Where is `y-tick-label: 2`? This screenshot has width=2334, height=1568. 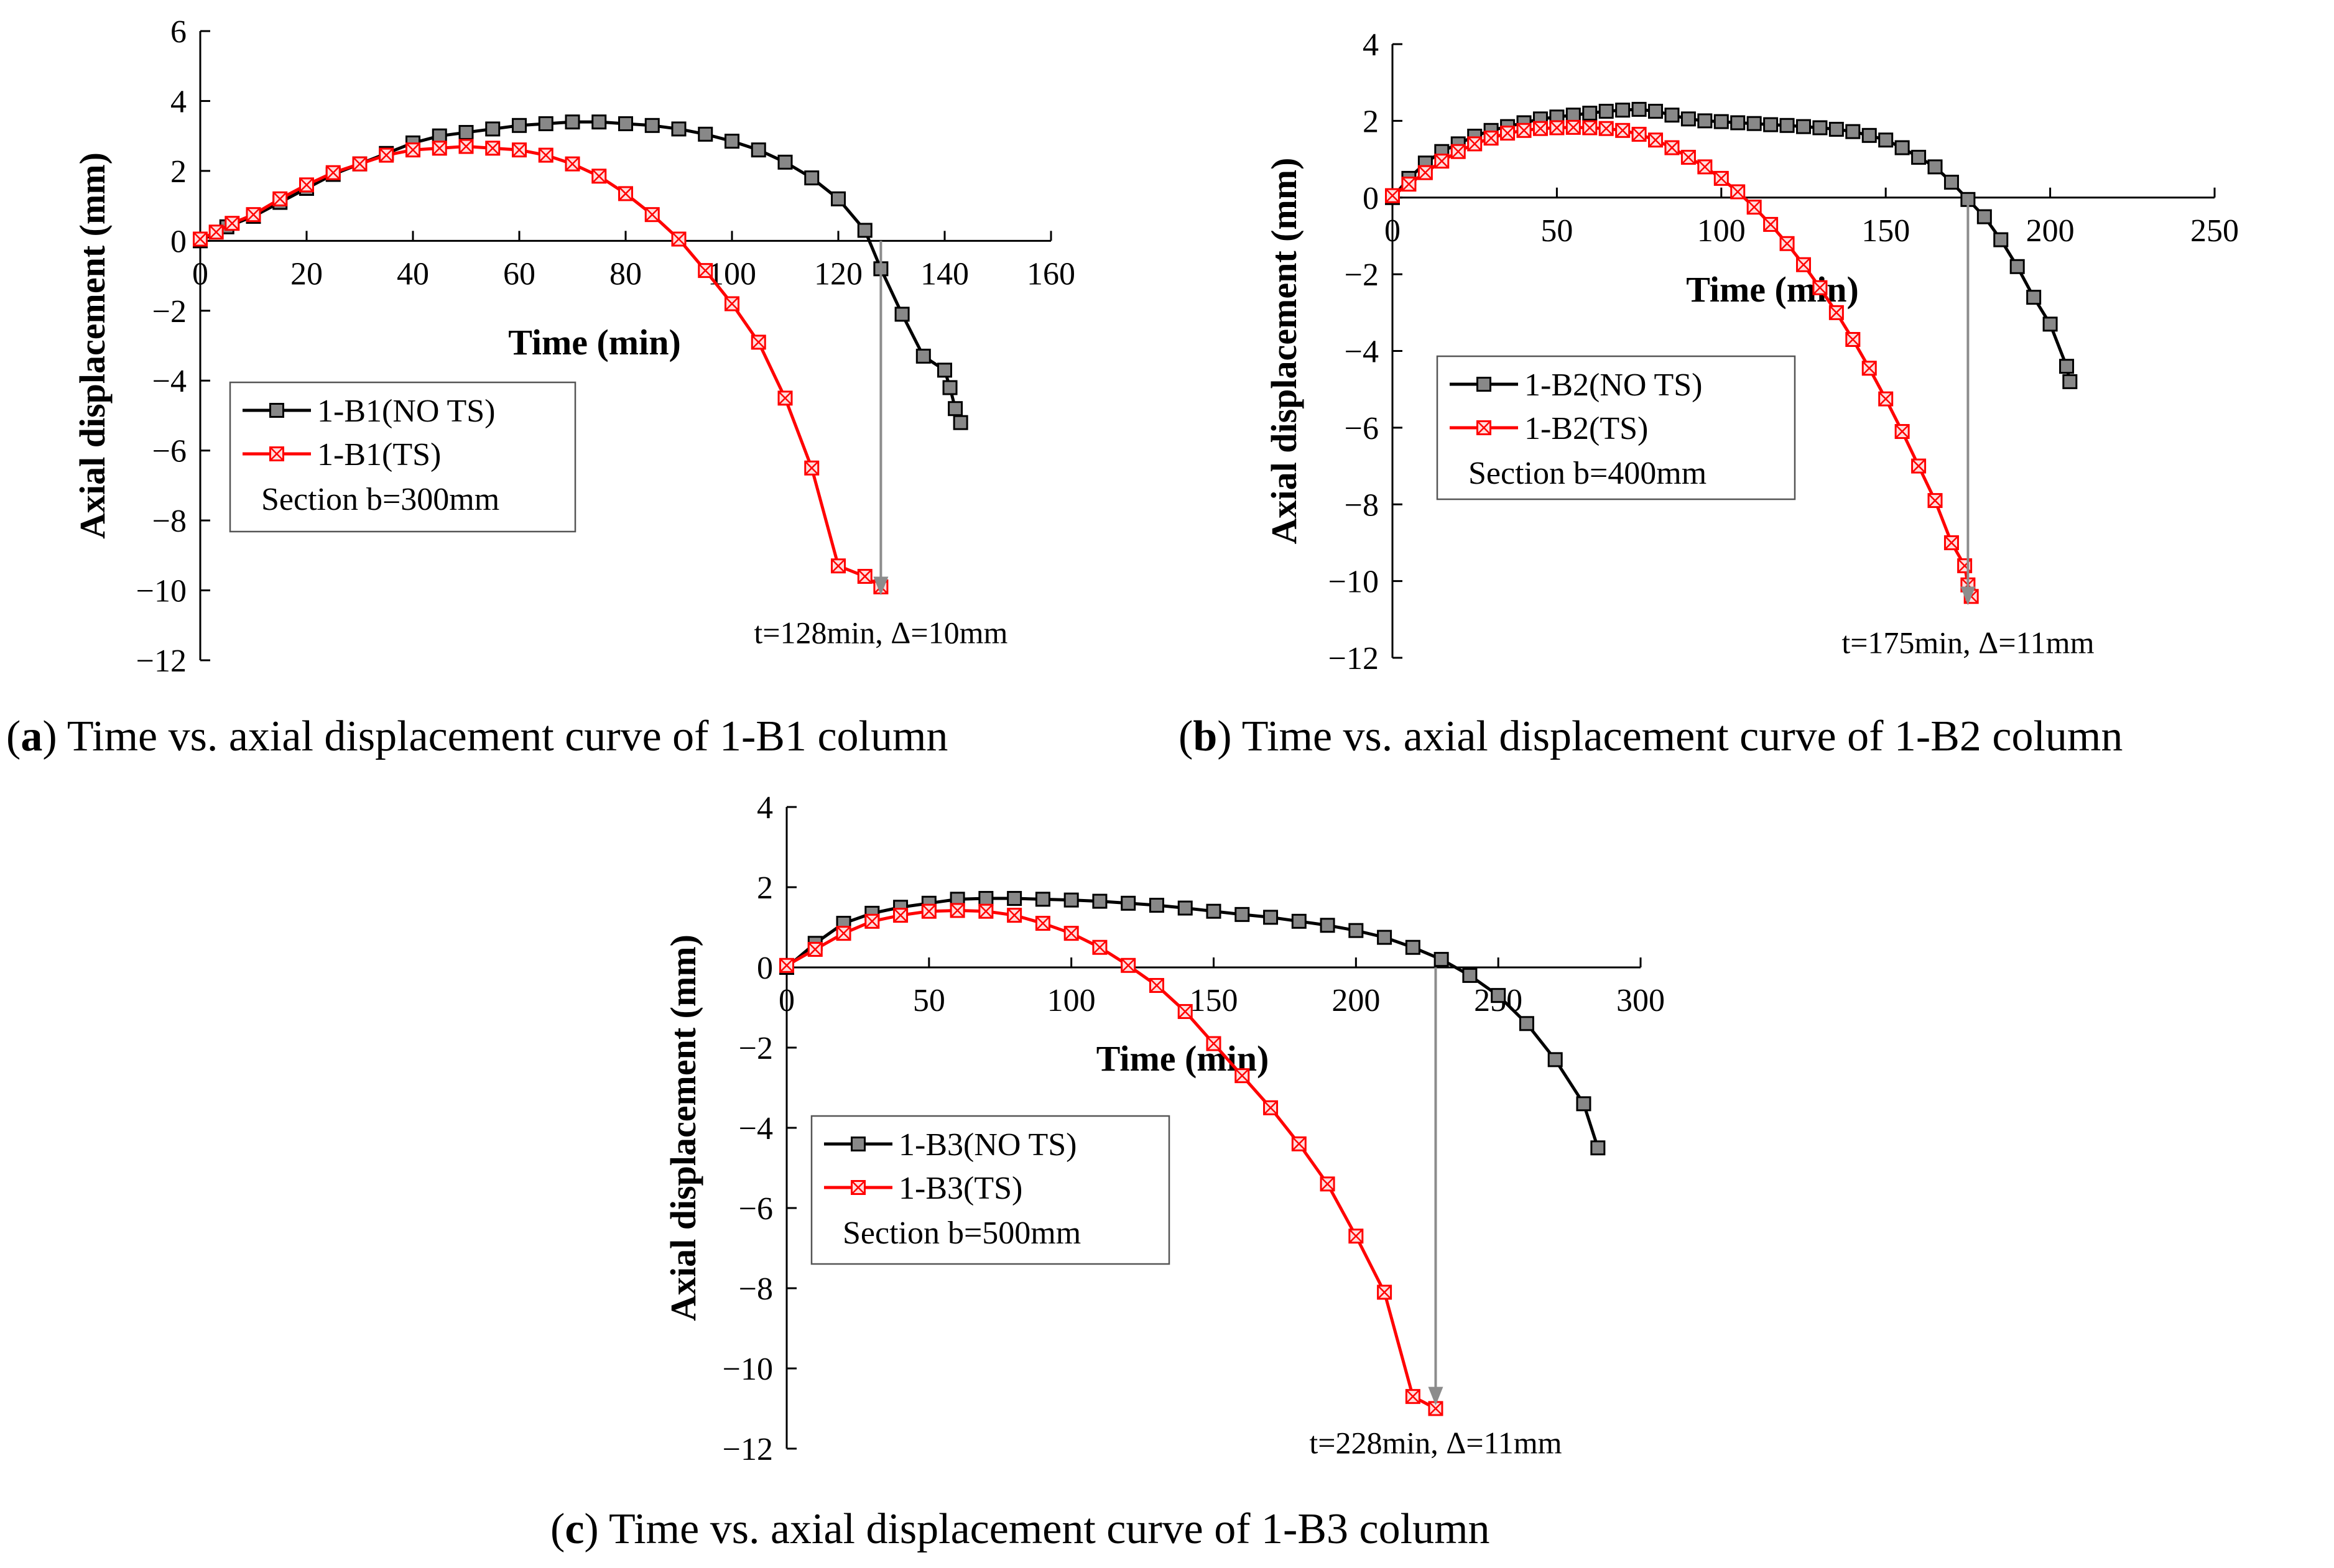 y-tick-label: 2 is located at coordinates (178, 172).